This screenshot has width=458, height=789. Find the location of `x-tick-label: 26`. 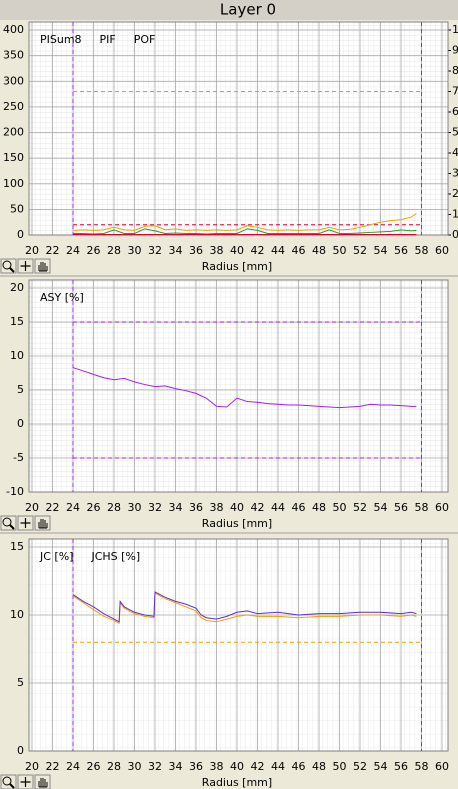

x-tick-label: 26 is located at coordinates (94, 766).